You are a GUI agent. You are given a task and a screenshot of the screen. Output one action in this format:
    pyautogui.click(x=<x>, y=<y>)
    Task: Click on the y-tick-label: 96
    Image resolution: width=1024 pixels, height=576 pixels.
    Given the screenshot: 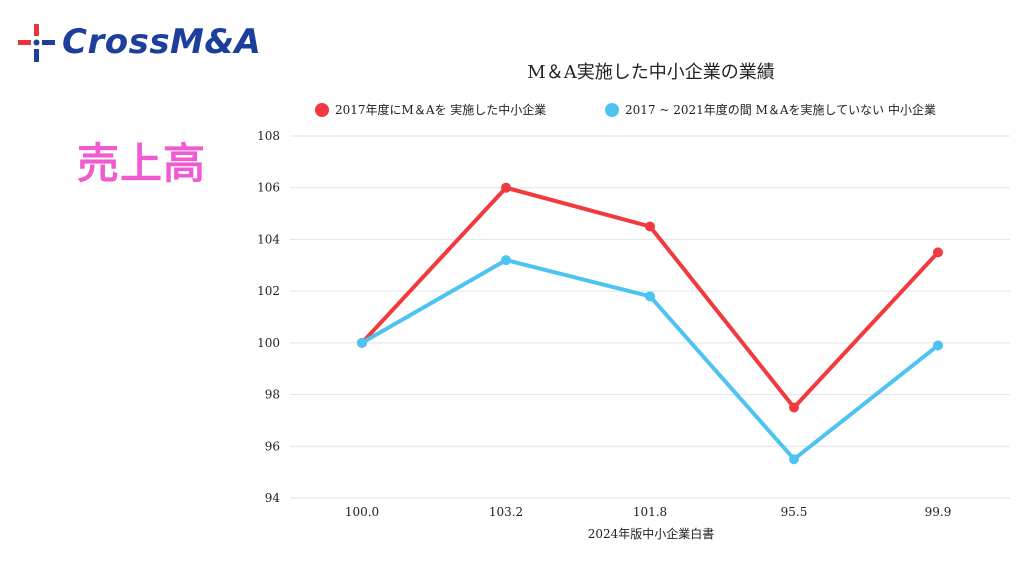 What is the action you would take?
    pyautogui.click(x=272, y=446)
    